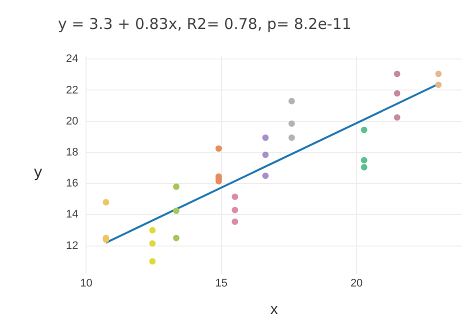  What do you see at coordinates (274, 309) in the screenshot?
I see `x-axis-title: x` at bounding box center [274, 309].